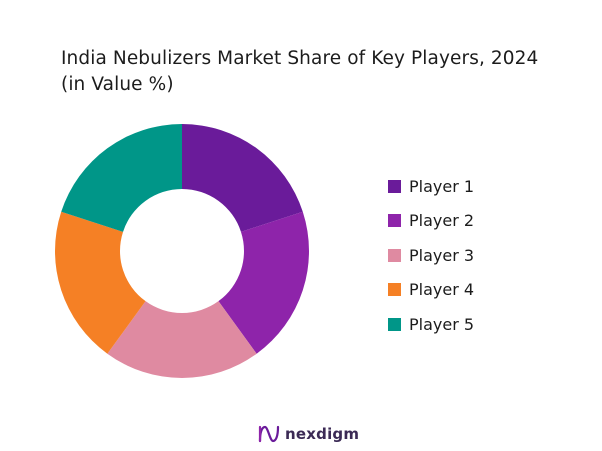 This screenshot has width=602, height=451. Describe the element at coordinates (117, 84) in the screenshot. I see `chart-title-line-2: (in Value %)` at that location.